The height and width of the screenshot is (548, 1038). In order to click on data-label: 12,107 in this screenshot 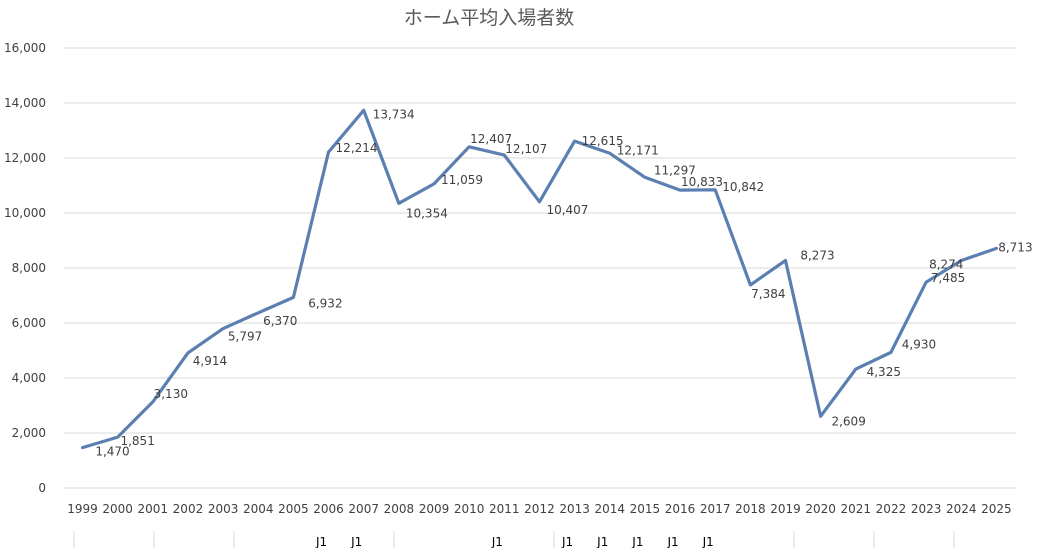, I will do `click(526, 149)`.